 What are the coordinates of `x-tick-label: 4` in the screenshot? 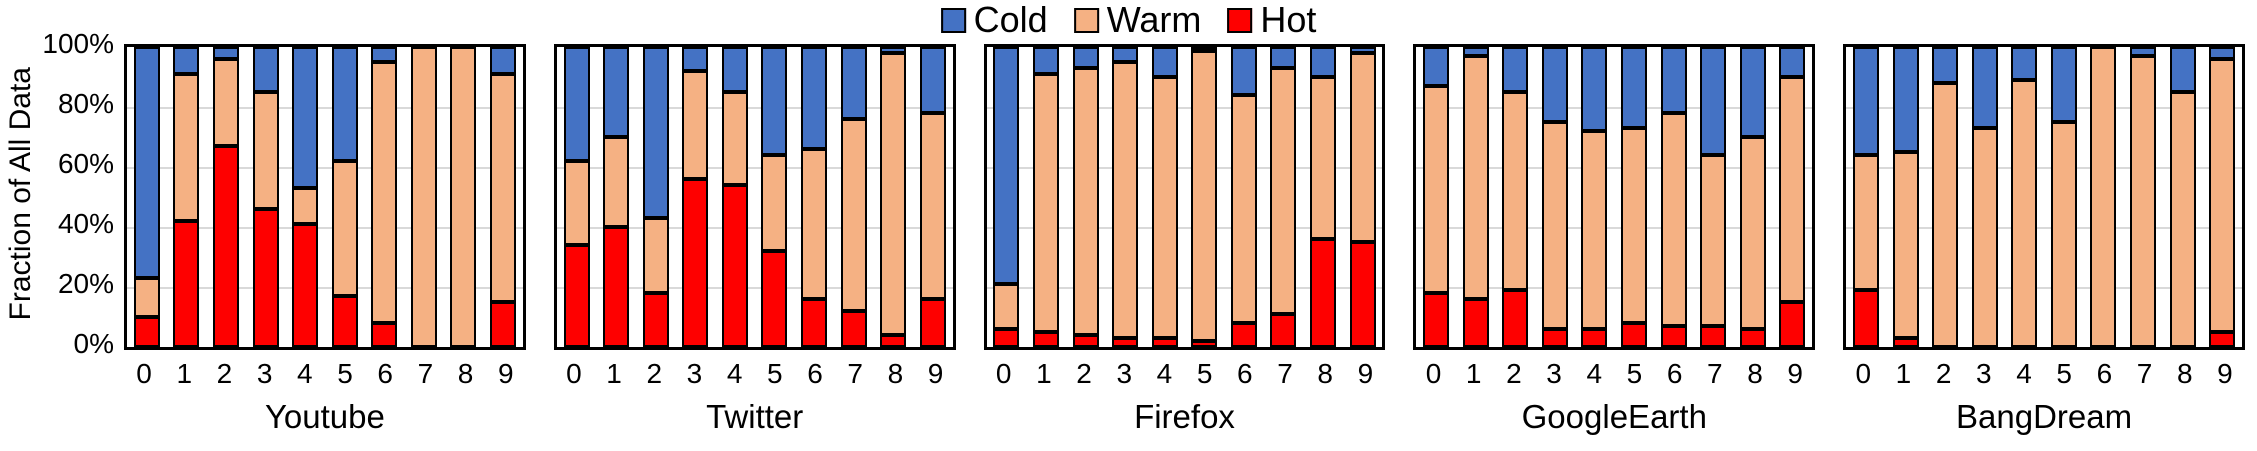 It's located at (305, 373).